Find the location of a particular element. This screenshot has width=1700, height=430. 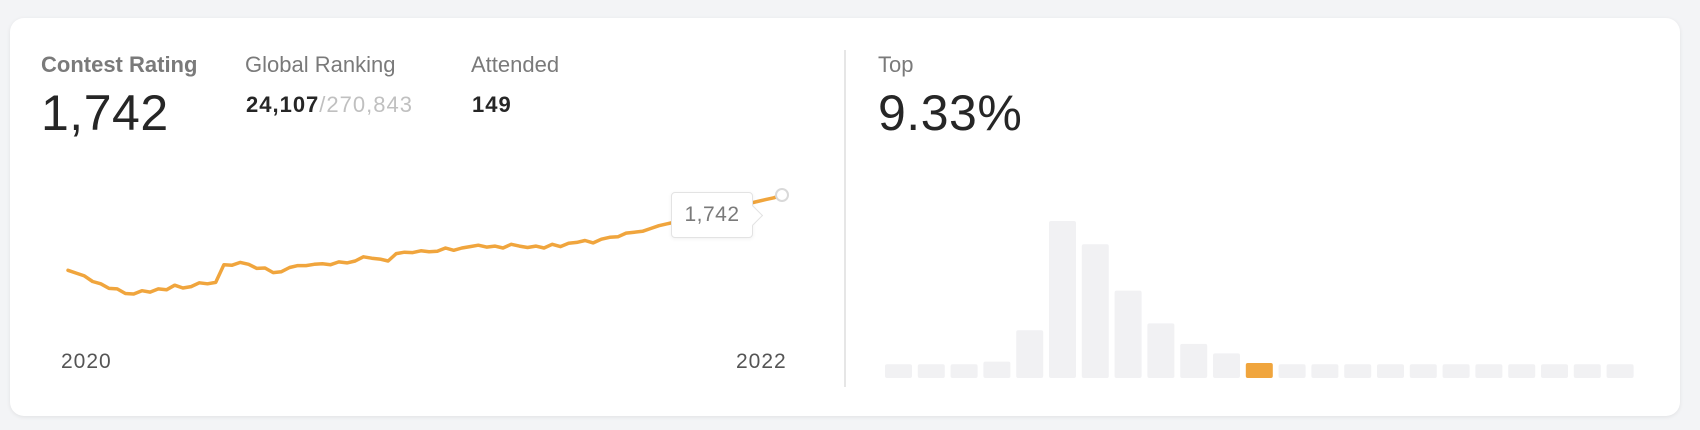

section-divider is located at coordinates (845, 218).